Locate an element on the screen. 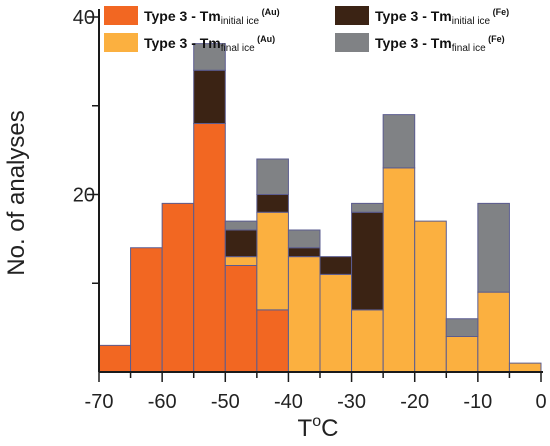 This screenshot has width=550, height=446. x-axis-title: ToC is located at coordinates (318, 427).